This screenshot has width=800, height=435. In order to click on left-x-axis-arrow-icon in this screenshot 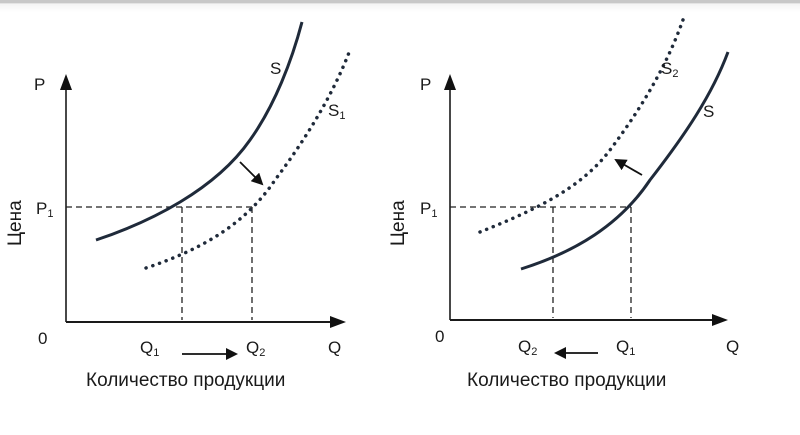, I will do `click(338, 322)`.